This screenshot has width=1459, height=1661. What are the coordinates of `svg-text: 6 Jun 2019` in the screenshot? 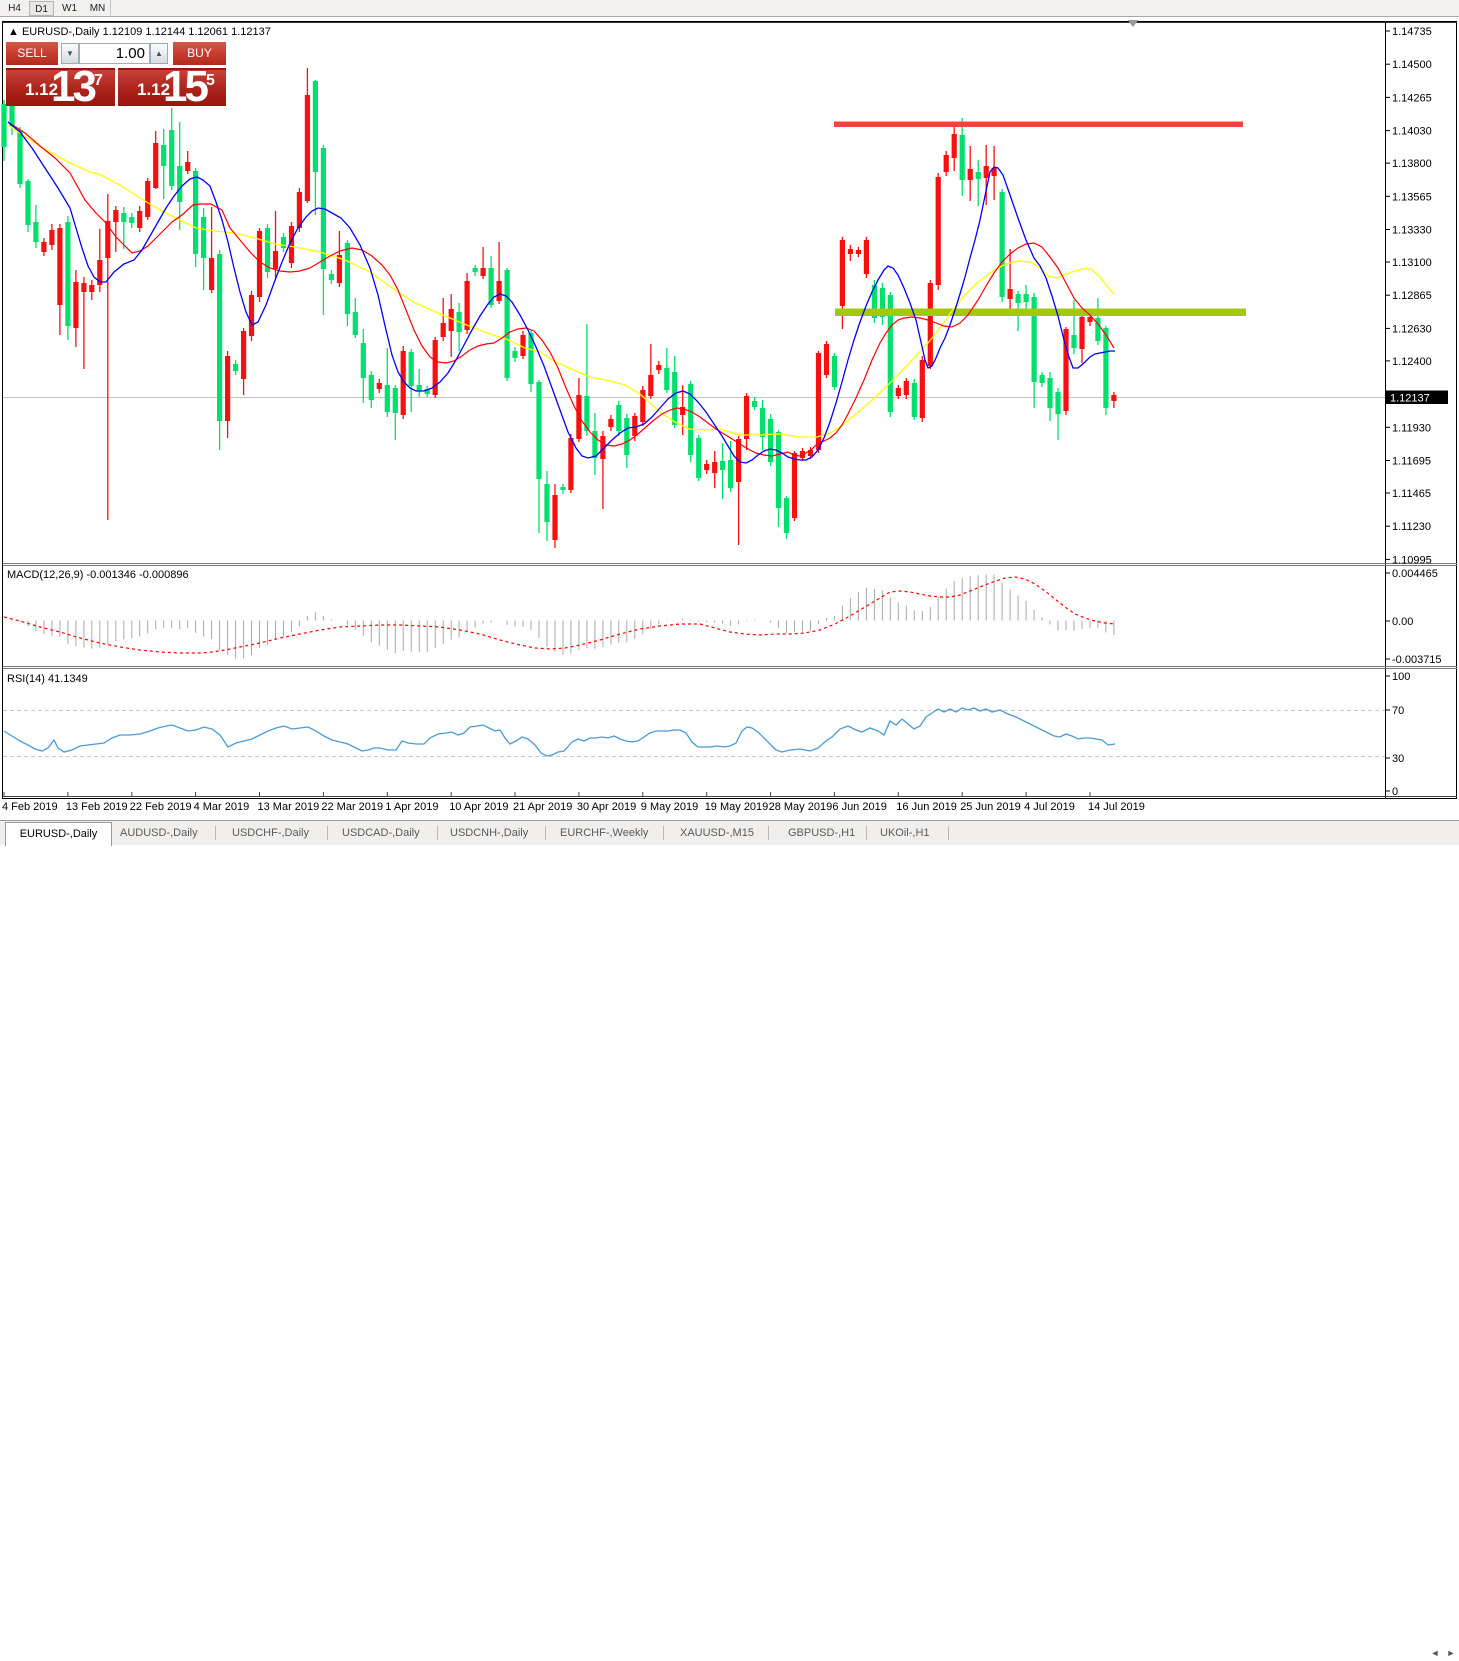 It's located at (859, 807).